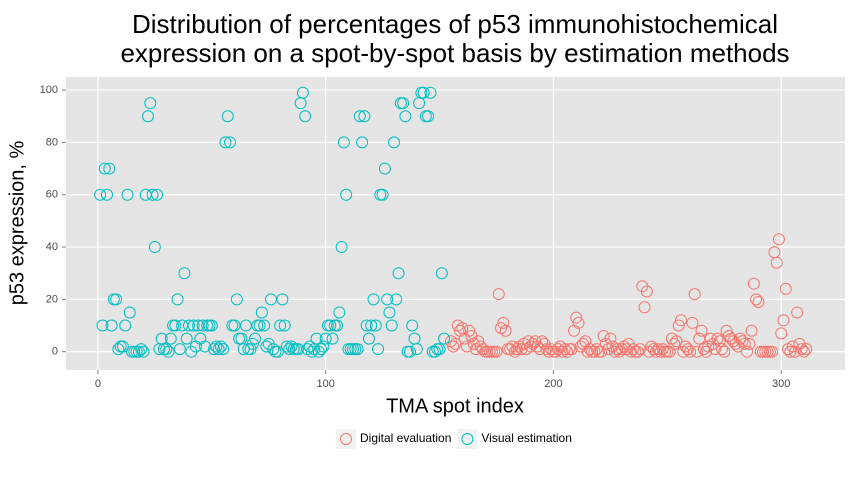 The height and width of the screenshot is (480, 864). What do you see at coordinates (52, 195) in the screenshot?
I see `y-tick-label: 60` at bounding box center [52, 195].